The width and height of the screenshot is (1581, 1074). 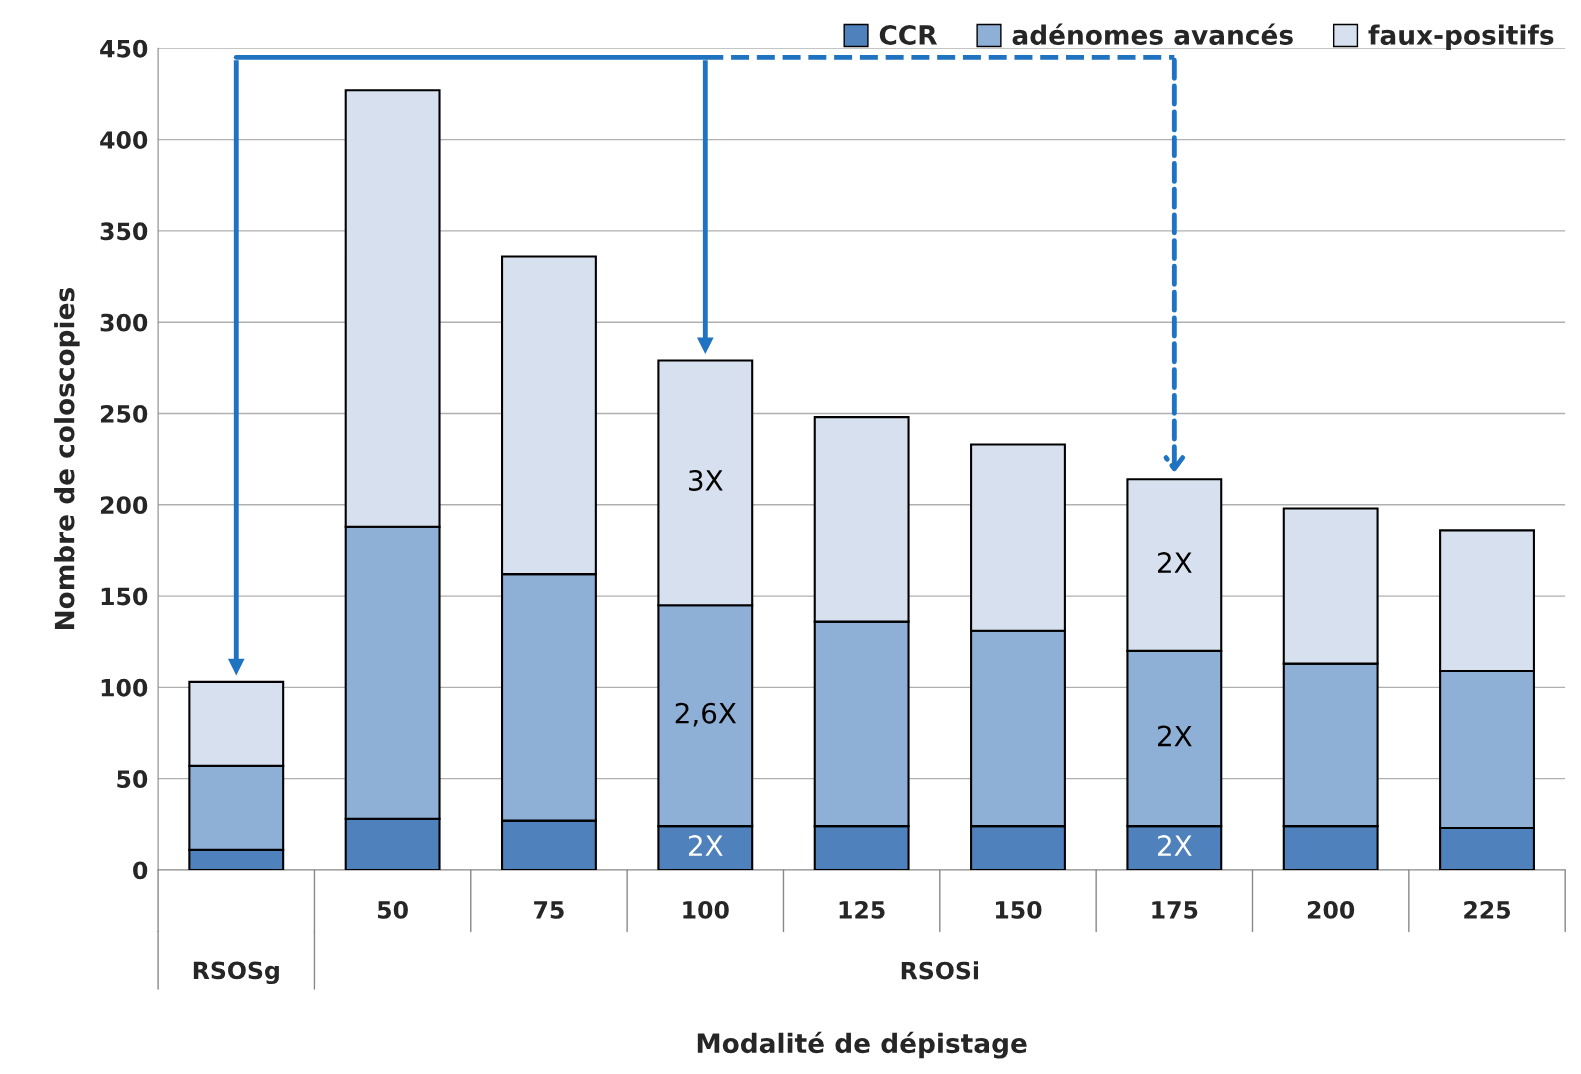 I want to click on y-axis-title: Nombre de coloscopies, so click(x=67, y=459).